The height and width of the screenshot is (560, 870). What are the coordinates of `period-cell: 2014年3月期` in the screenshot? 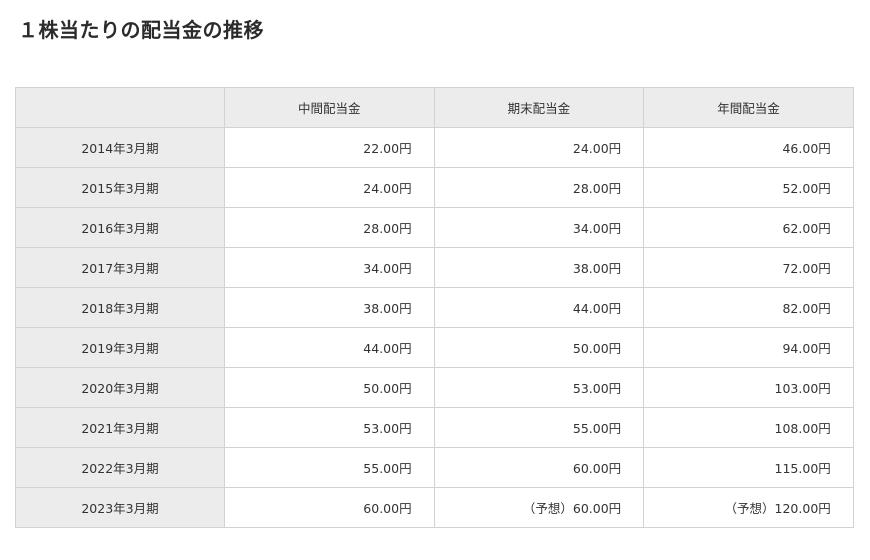 It's located at (120, 147).